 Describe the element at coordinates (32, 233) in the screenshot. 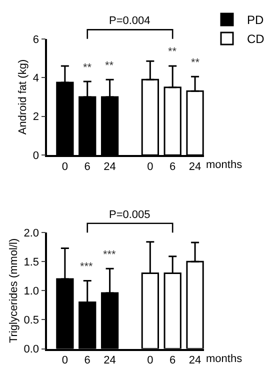

I see `y-tick-label: 2.0` at that location.